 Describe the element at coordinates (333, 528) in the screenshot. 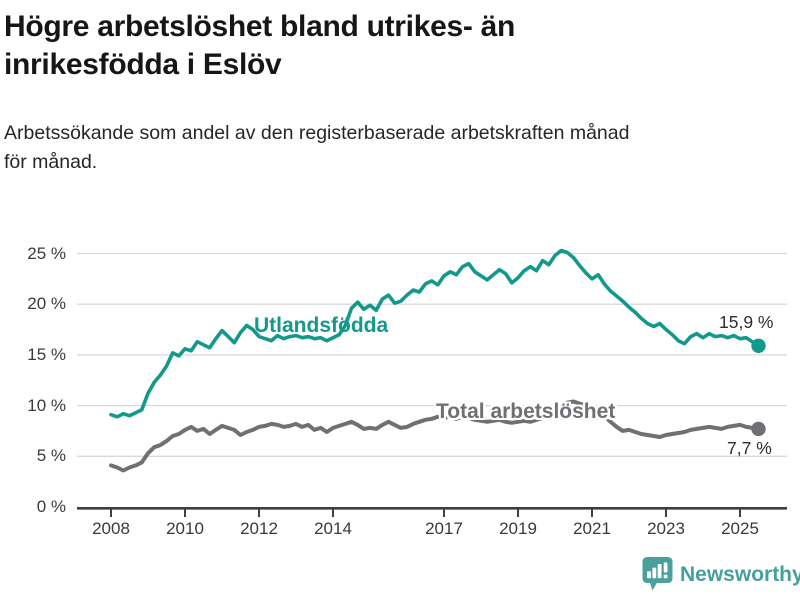

I see `x-axis-label: 2014` at that location.